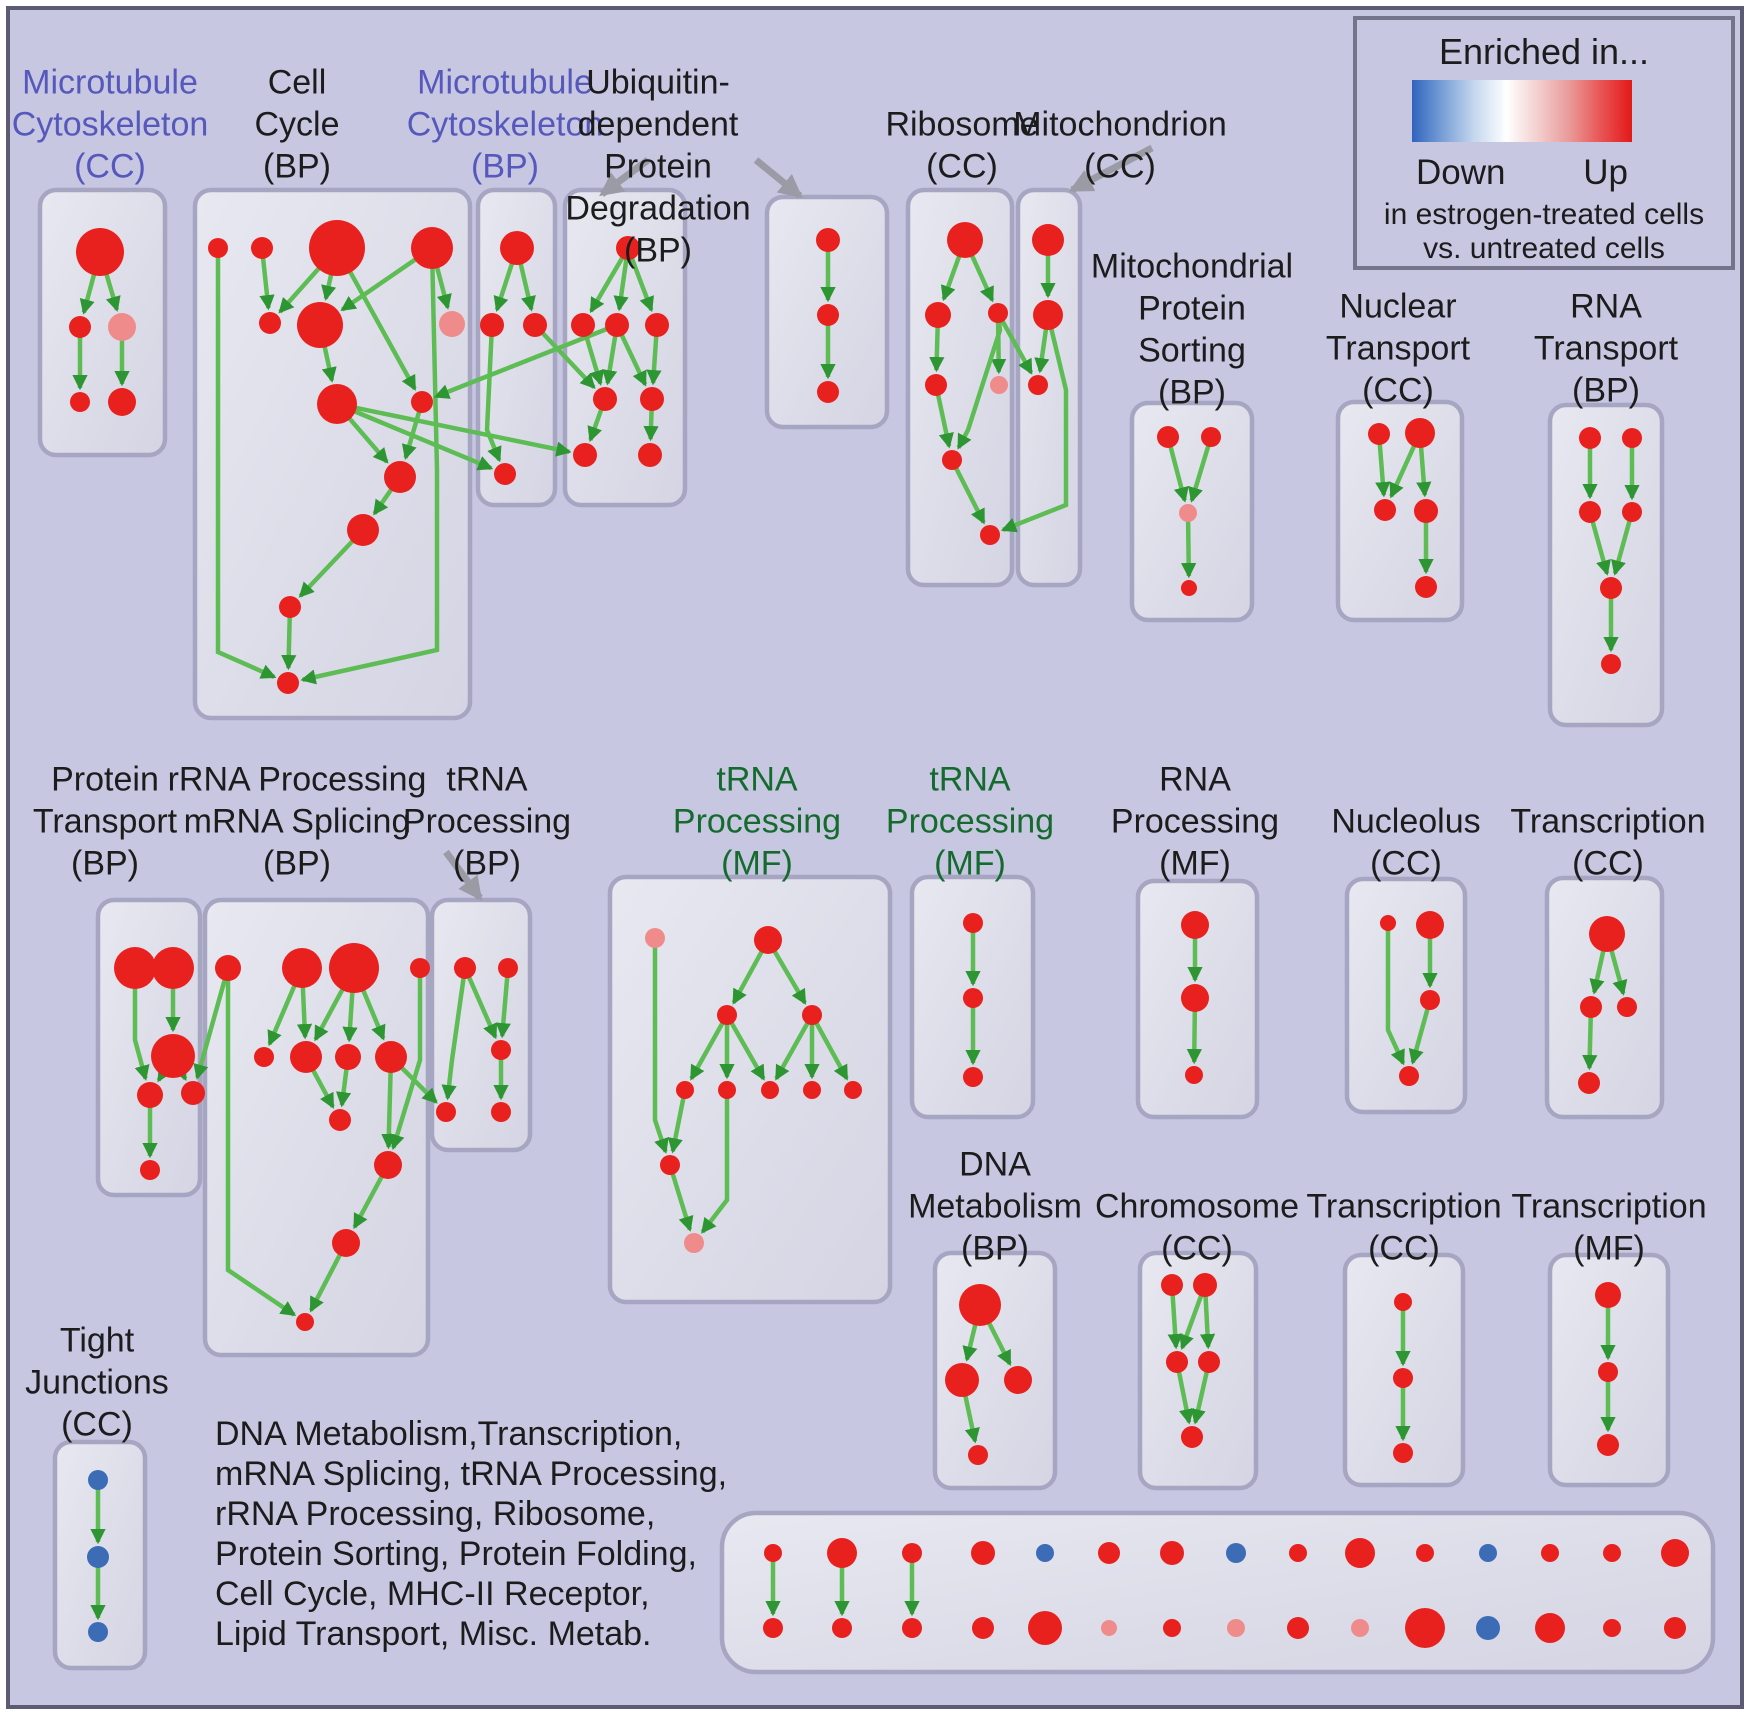 Image resolution: width=1750 pixels, height=1715 pixels. What do you see at coordinates (1188, 513) in the screenshot?
I see `node-s3` at bounding box center [1188, 513].